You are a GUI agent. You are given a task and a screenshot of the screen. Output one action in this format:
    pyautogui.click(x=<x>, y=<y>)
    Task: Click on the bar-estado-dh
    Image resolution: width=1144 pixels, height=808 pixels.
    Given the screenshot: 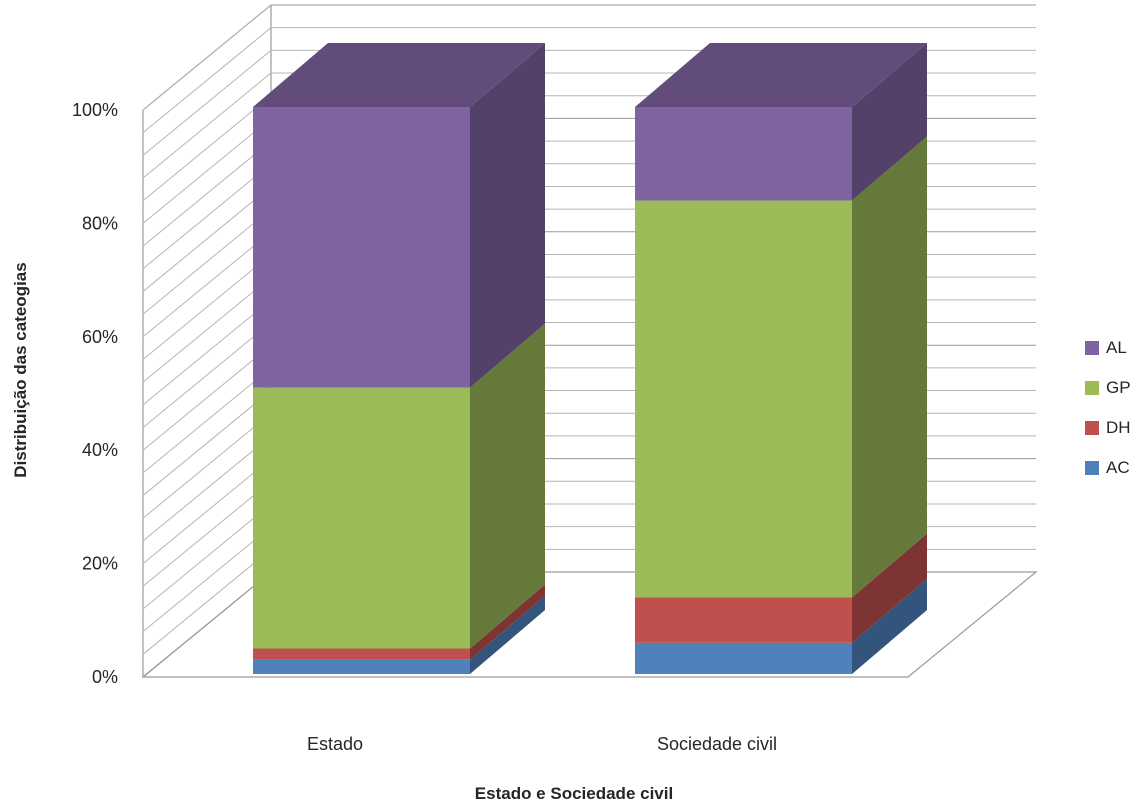 What is the action you would take?
    pyautogui.click(x=399, y=622)
    